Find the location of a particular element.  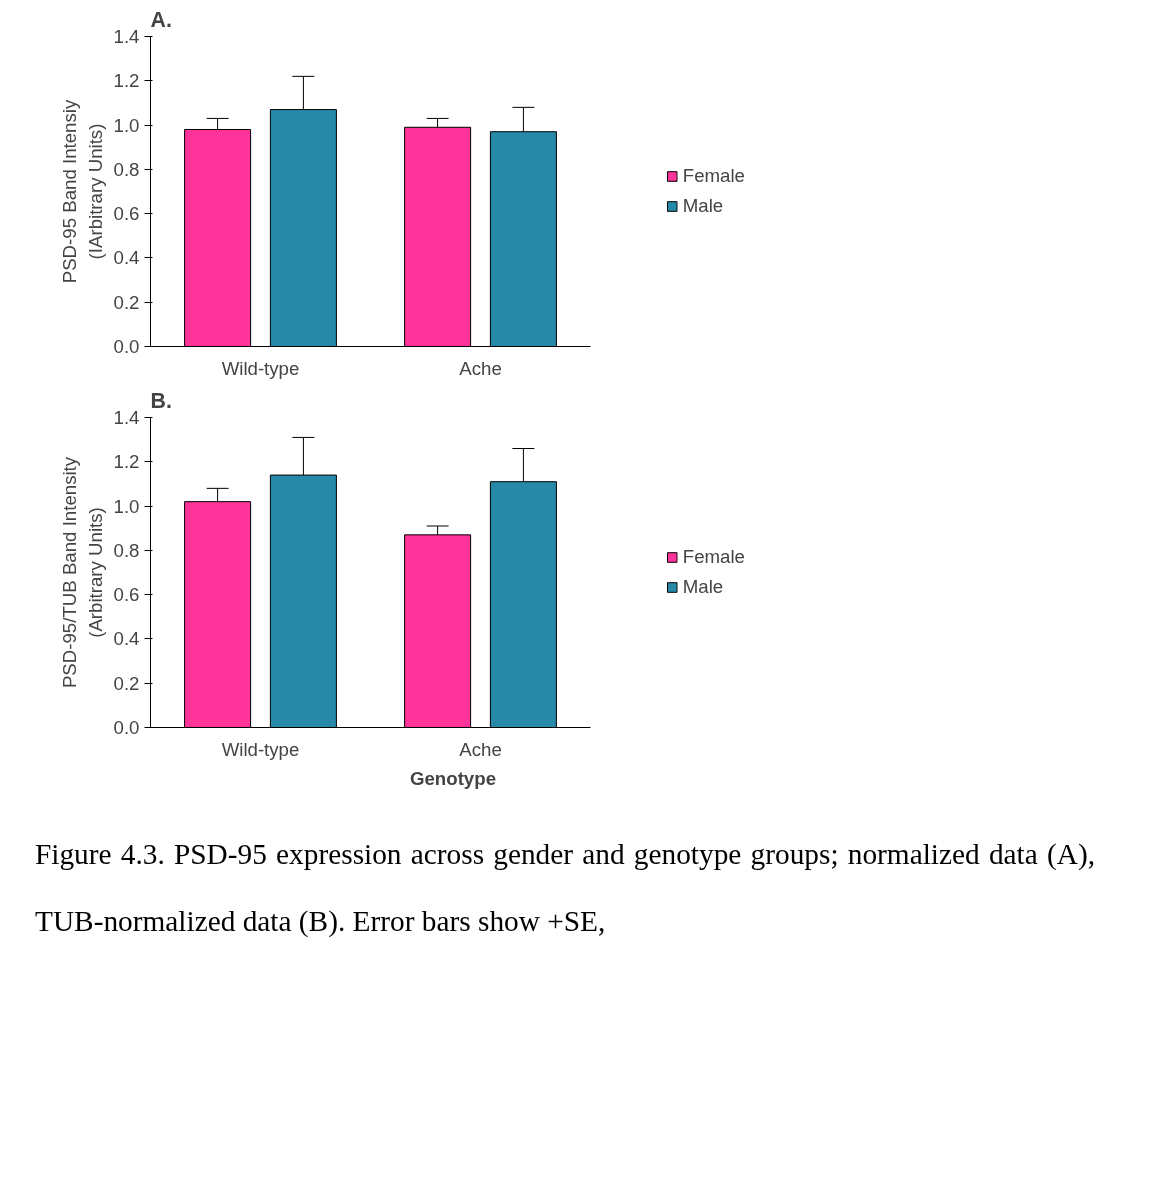

chart-title: B. is located at coordinates (161, 400).